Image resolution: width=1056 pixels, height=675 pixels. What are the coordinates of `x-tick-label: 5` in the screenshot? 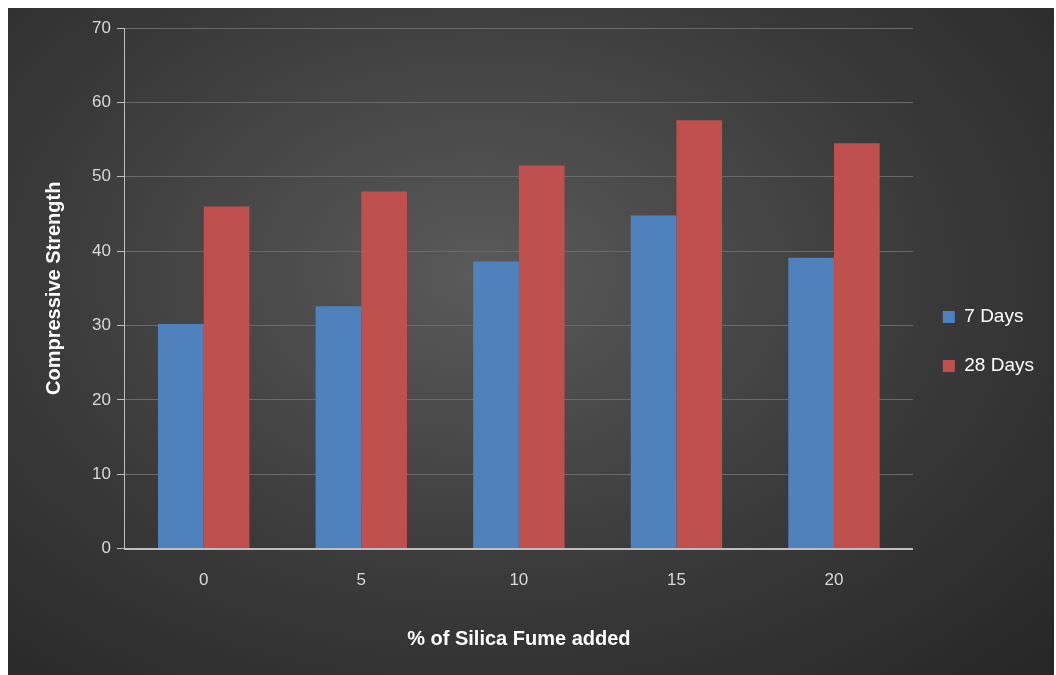 It's located at (361, 580).